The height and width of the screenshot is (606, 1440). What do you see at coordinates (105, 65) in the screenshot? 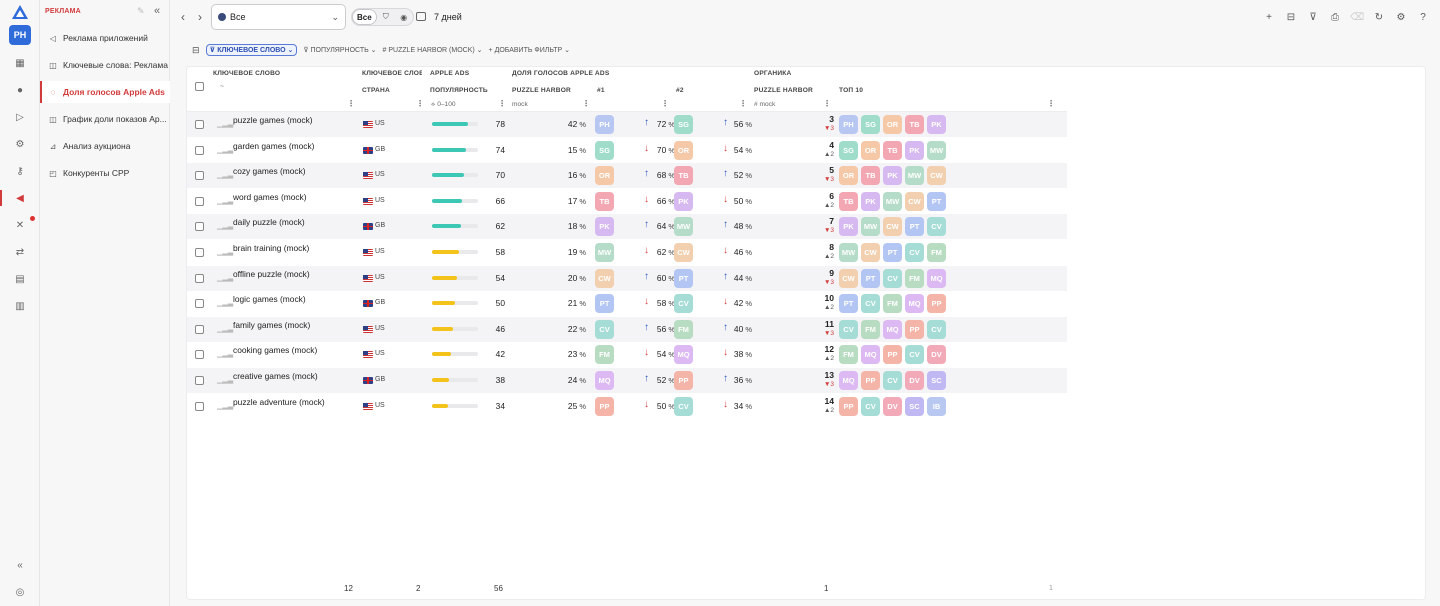
I see `sidebar-item-keywords-ads: ◫ Ключевые слова: Реклама` at bounding box center [105, 65].